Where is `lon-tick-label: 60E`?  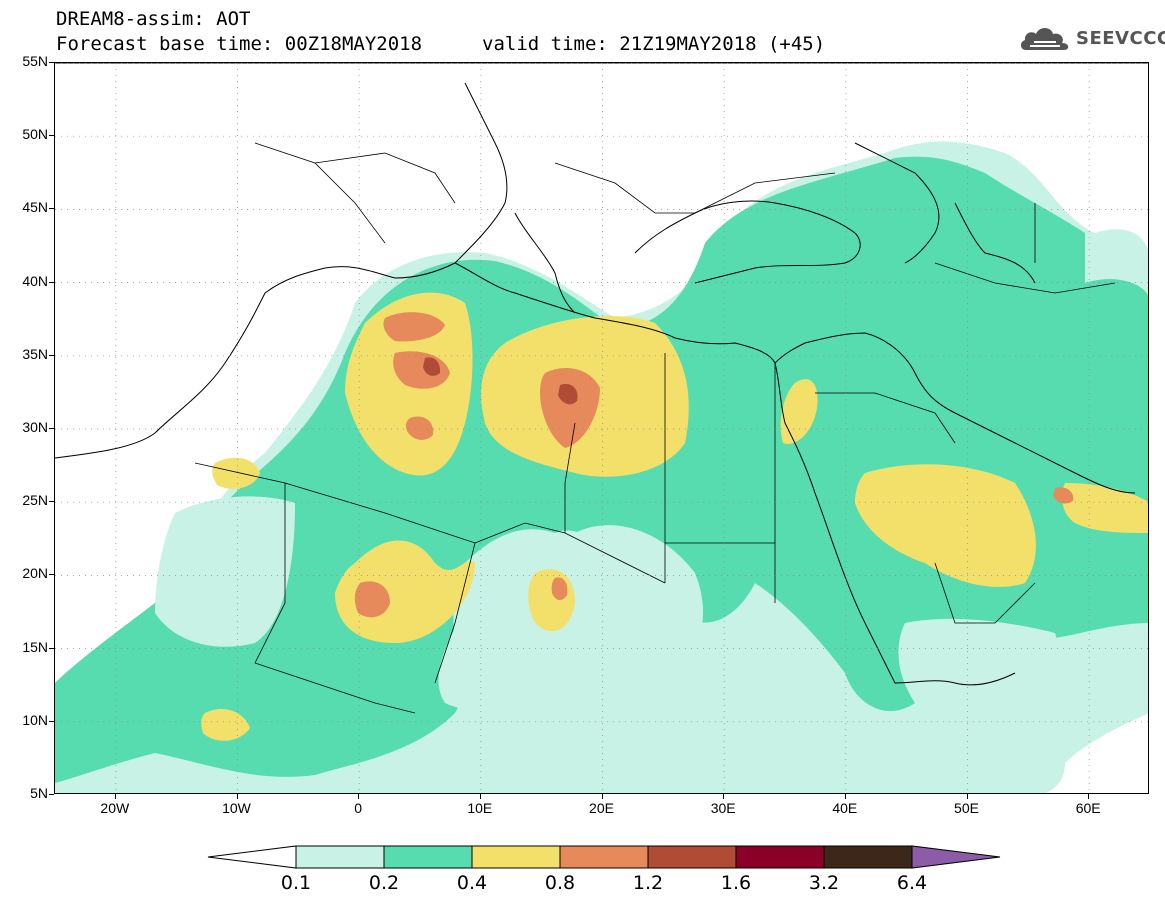
lon-tick-label: 60E is located at coordinates (1088, 808).